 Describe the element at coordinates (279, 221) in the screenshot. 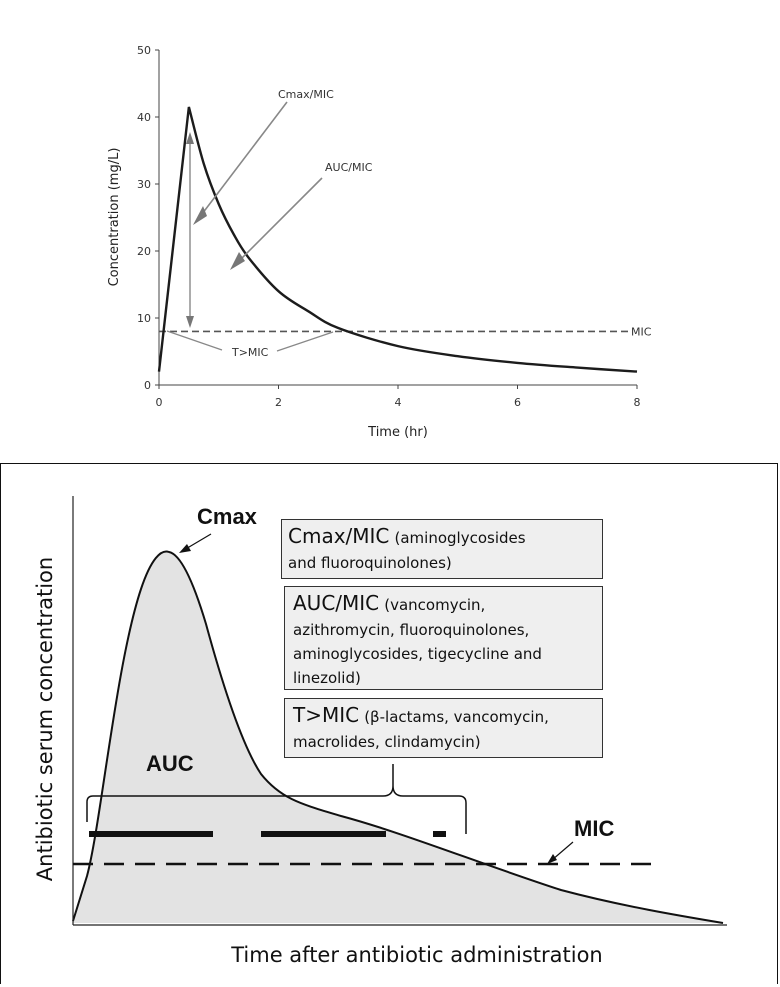

I see `auc-pointer-line` at that location.